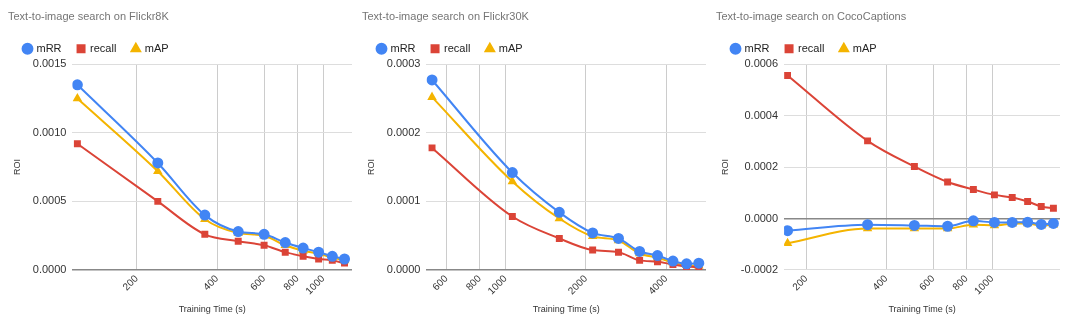  What do you see at coordinates (446, 15) in the screenshot?
I see `chart-title: Text-to-image search on Flickr30K` at bounding box center [446, 15].